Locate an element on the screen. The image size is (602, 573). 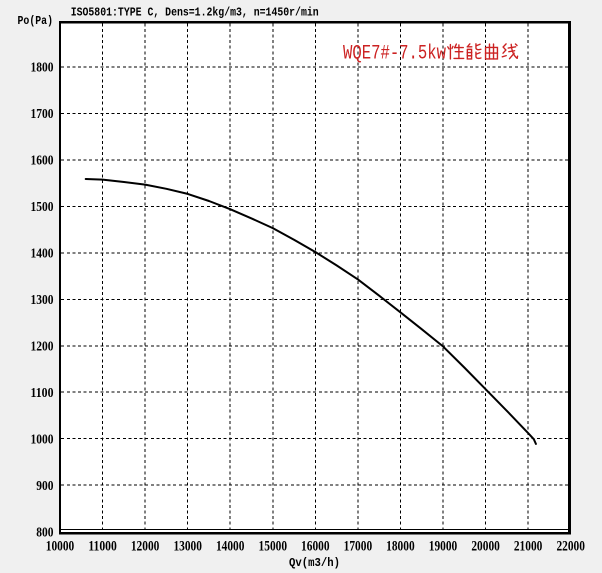
svg-text: 800 is located at coordinates (44, 531).